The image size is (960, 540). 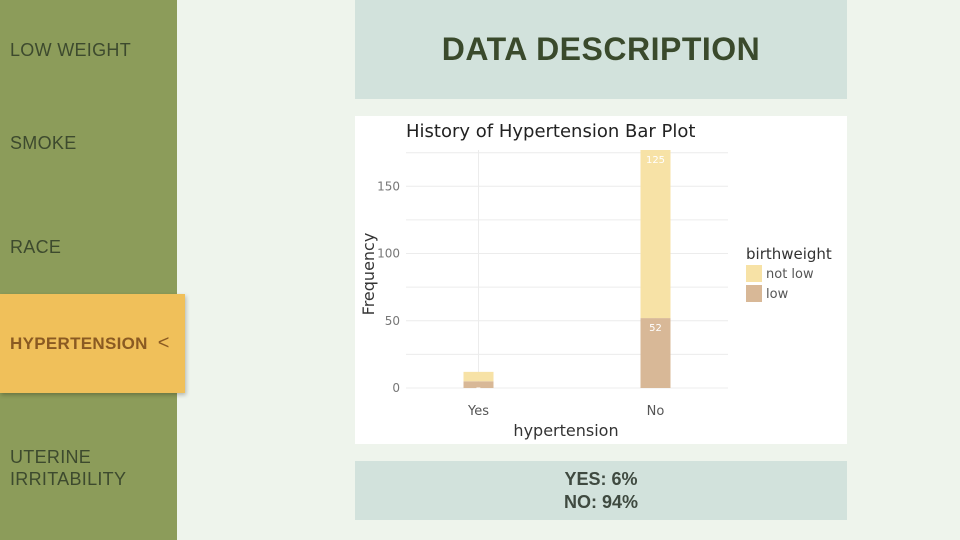 What do you see at coordinates (388, 254) in the screenshot?
I see `y-tick-label: 100` at bounding box center [388, 254].